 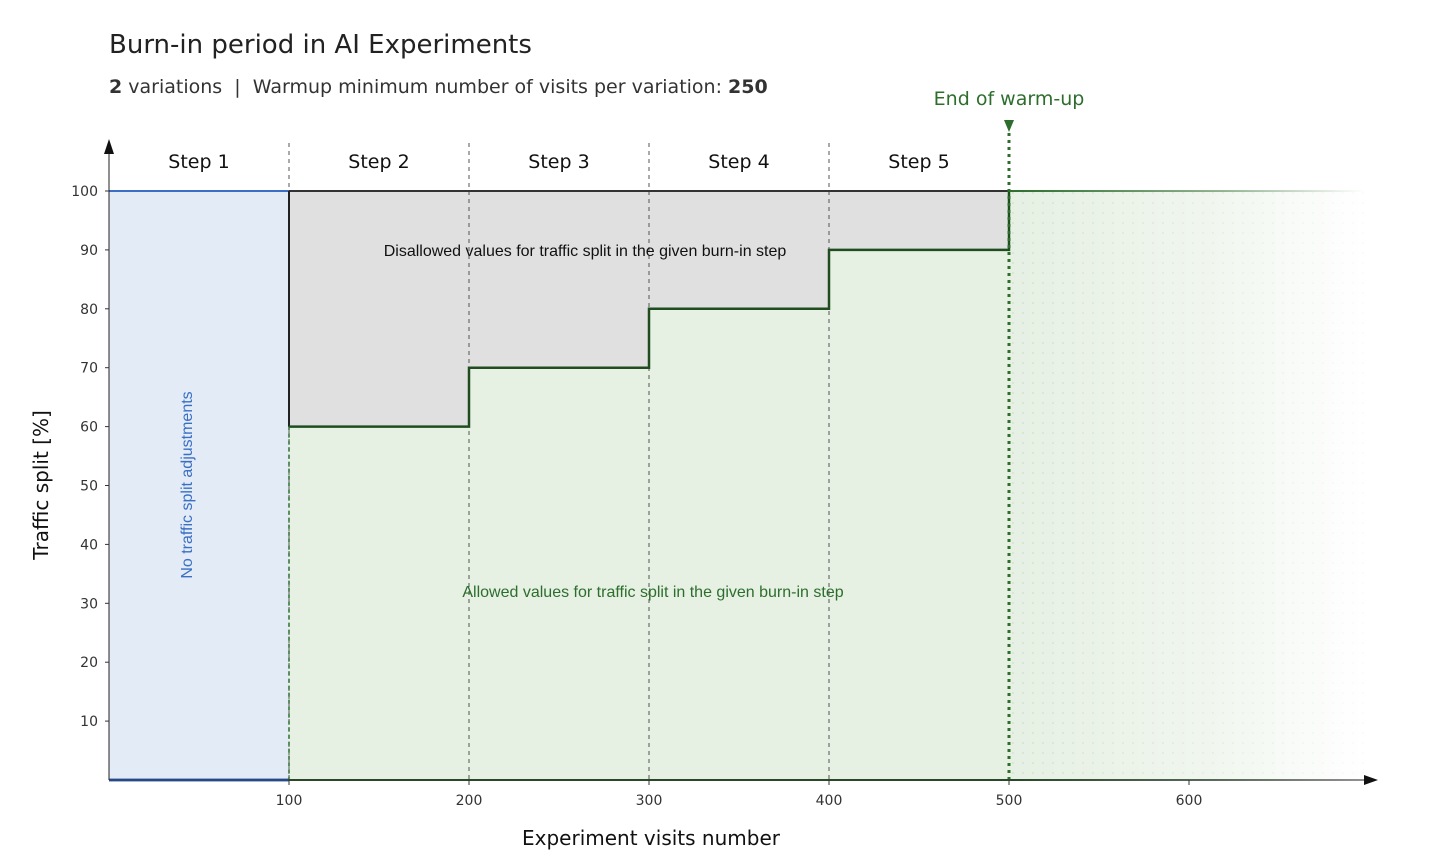 What do you see at coordinates (198, 162) in the screenshot?
I see `step-label-1: Step 1` at bounding box center [198, 162].